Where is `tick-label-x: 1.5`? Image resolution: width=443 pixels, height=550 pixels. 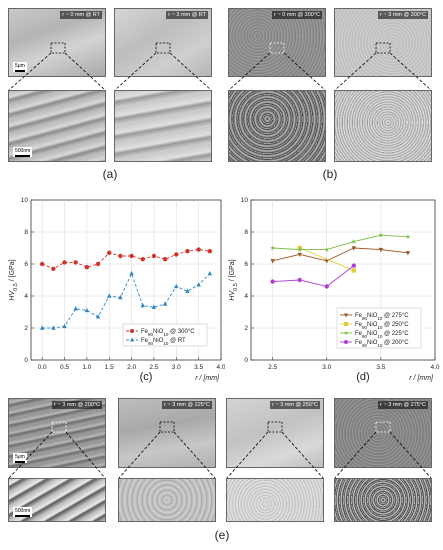 tick-label-x: 1.5 is located at coordinates (109, 367).